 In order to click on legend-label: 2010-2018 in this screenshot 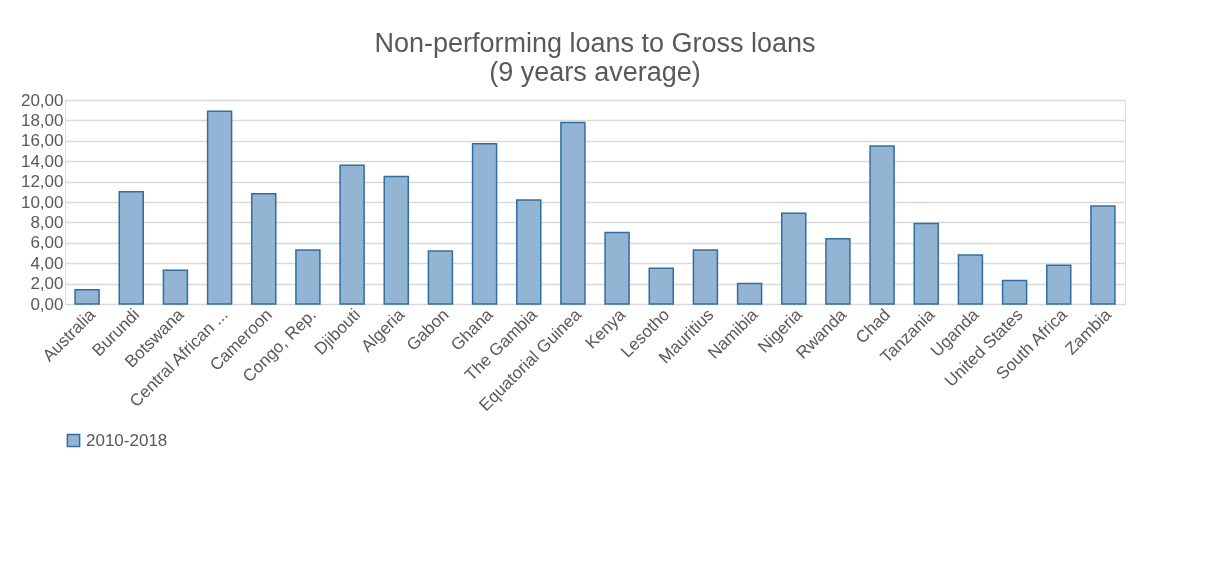, I will do `click(127, 440)`.